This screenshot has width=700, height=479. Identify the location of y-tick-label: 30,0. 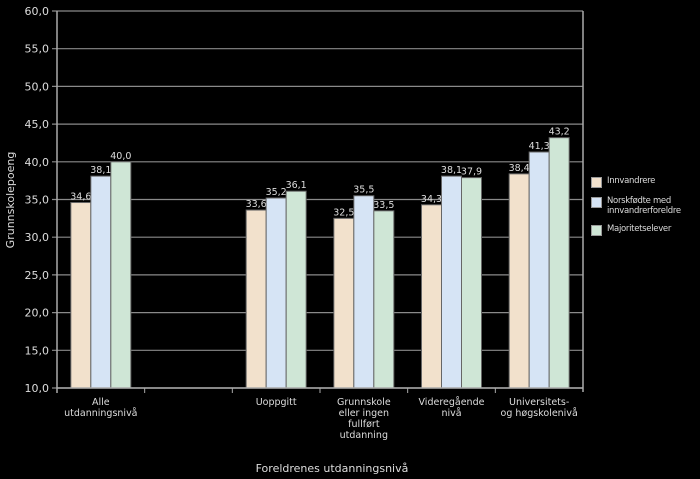
(37, 237).